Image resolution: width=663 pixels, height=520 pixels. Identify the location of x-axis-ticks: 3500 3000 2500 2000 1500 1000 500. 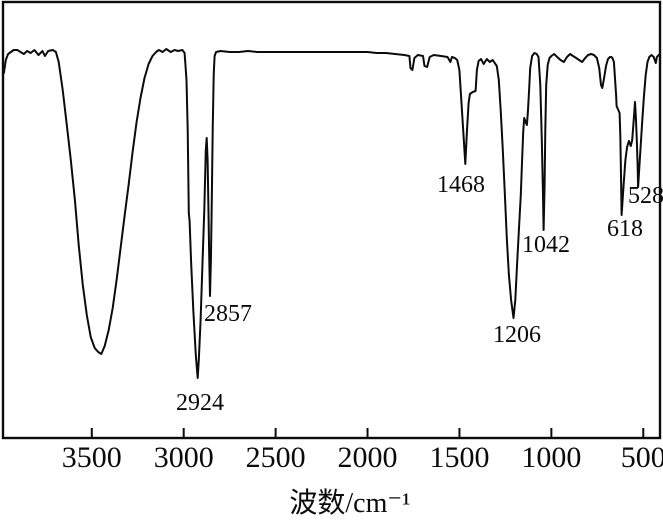
(362, 451).